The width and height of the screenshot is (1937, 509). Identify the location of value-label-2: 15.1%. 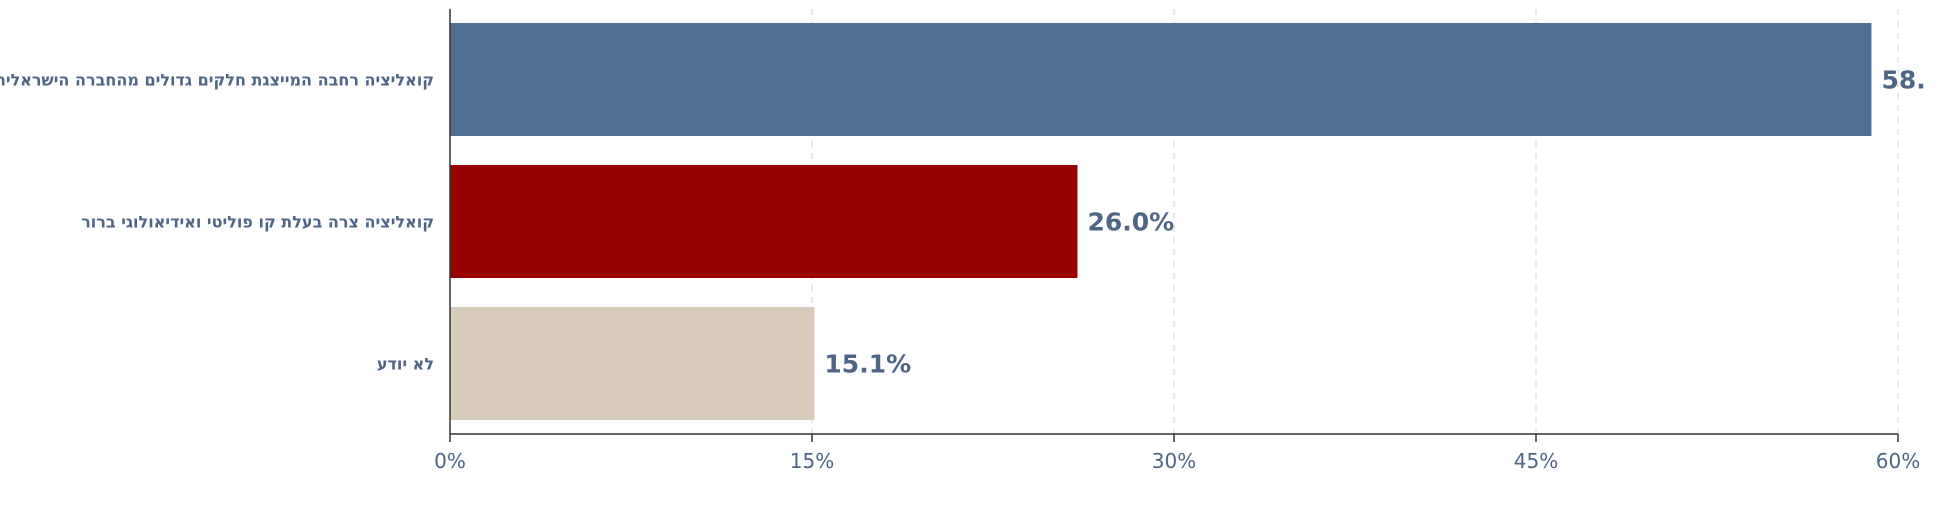
(867, 364).